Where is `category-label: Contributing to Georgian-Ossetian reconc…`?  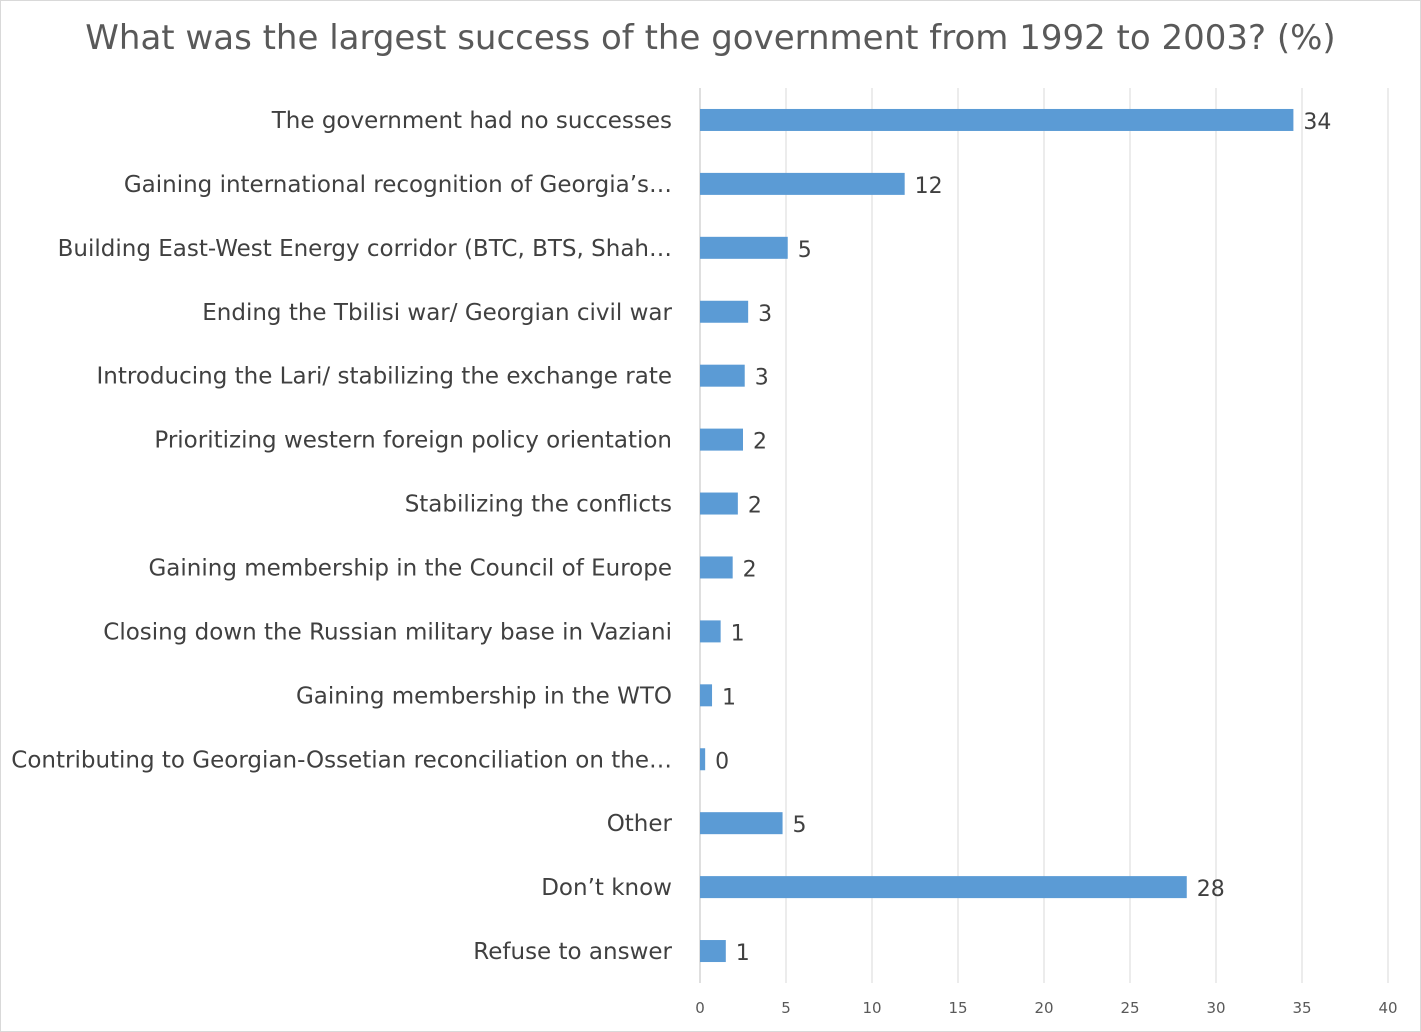
category-label: Contributing to Georgian-Ossetian reconc… is located at coordinates (341, 760).